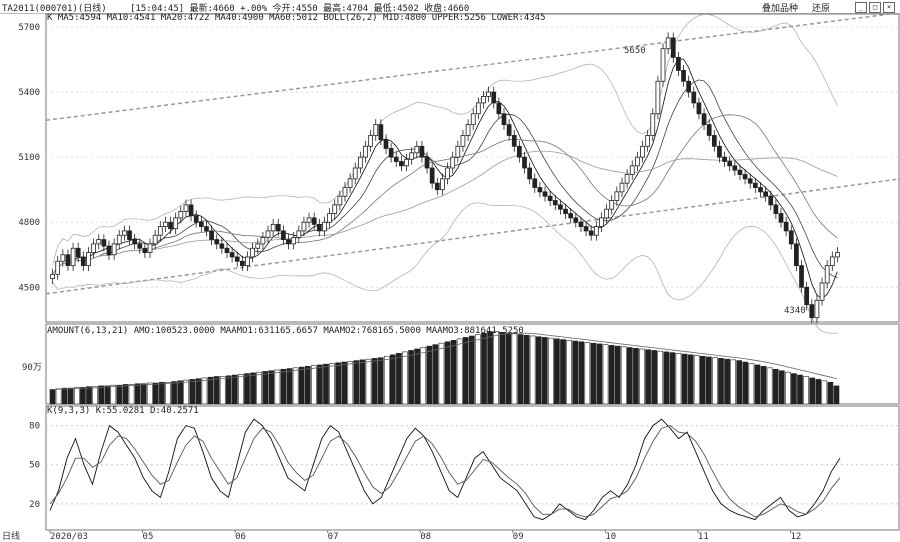  I want to click on x-tick-label: 09, so click(518, 536).